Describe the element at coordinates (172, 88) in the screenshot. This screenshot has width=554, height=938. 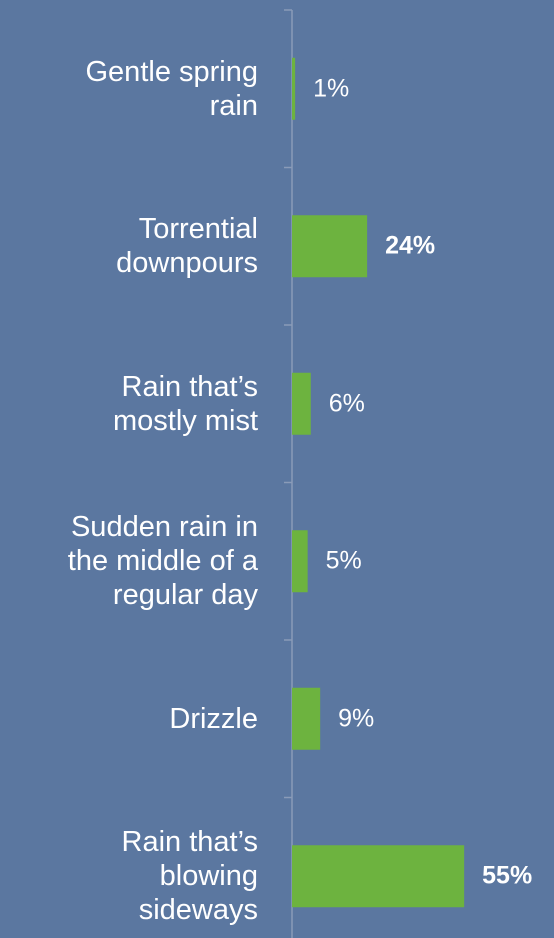
I see `category-label: Gentle spring rain` at that location.